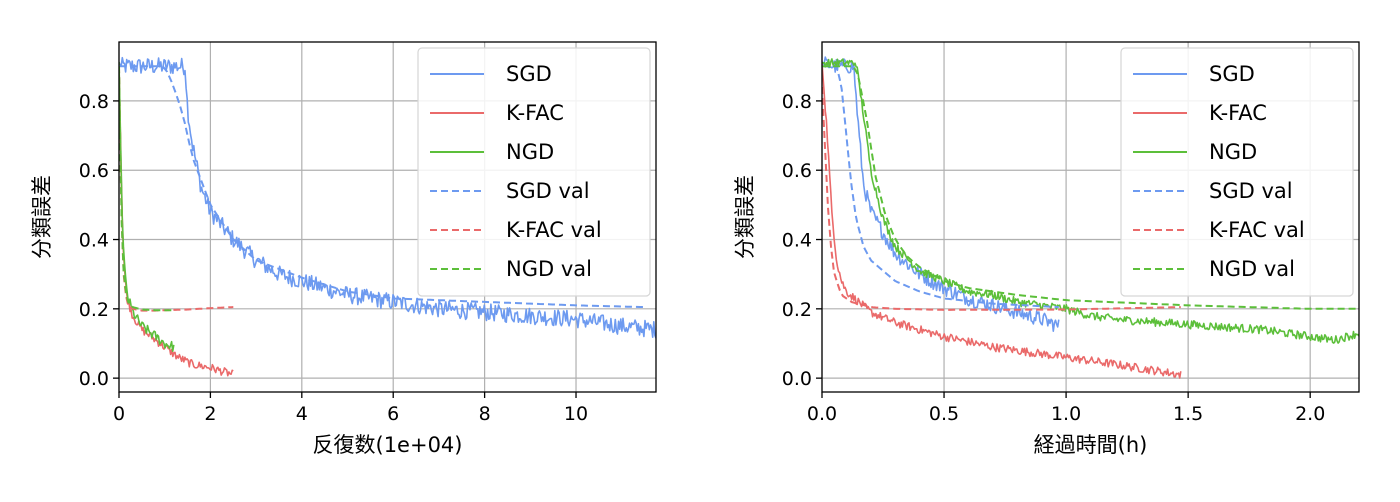 The image size is (1400, 502). What do you see at coordinates (1188, 414) in the screenshot?
I see `x-tick-label: 1.5` at bounding box center [1188, 414].